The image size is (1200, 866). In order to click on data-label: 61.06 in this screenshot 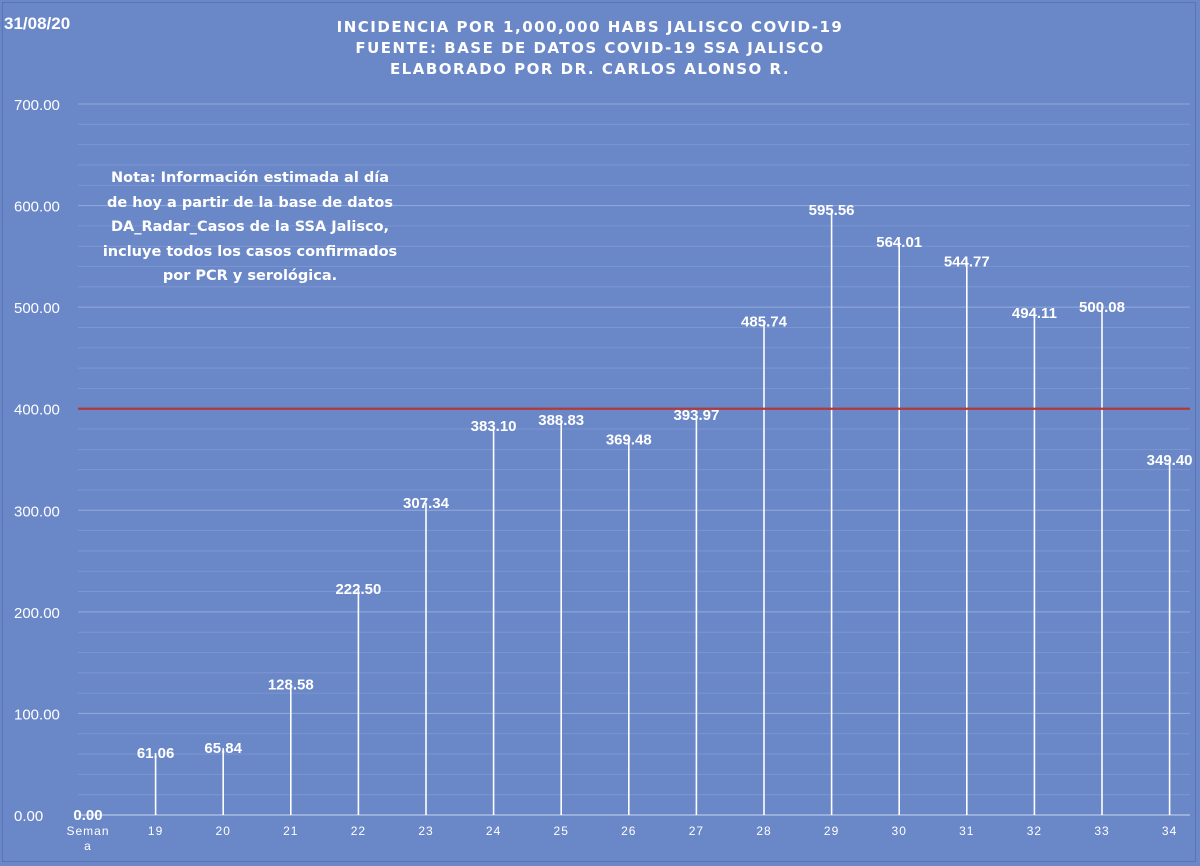, I will do `click(156, 753)`.